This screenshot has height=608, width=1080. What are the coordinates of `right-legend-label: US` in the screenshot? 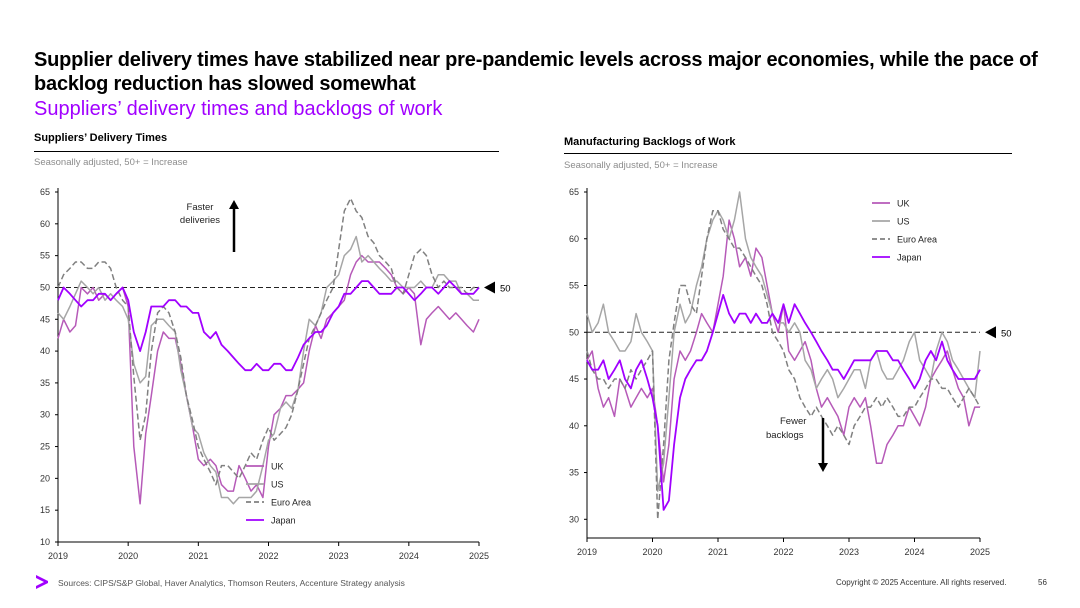 It's located at (903, 222).